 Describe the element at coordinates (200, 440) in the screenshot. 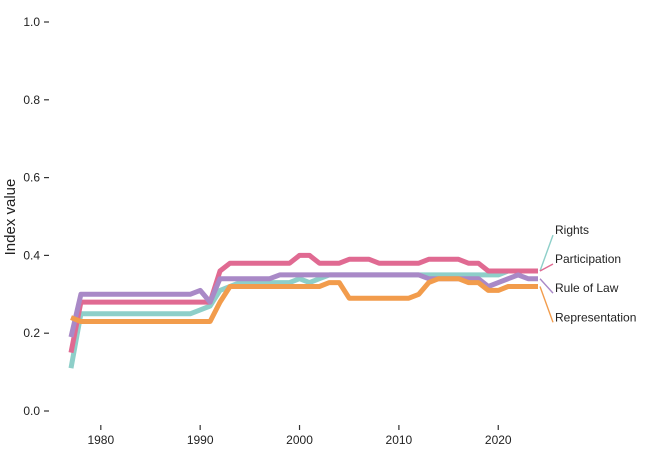

I see `x-tick-label: 1990` at that location.